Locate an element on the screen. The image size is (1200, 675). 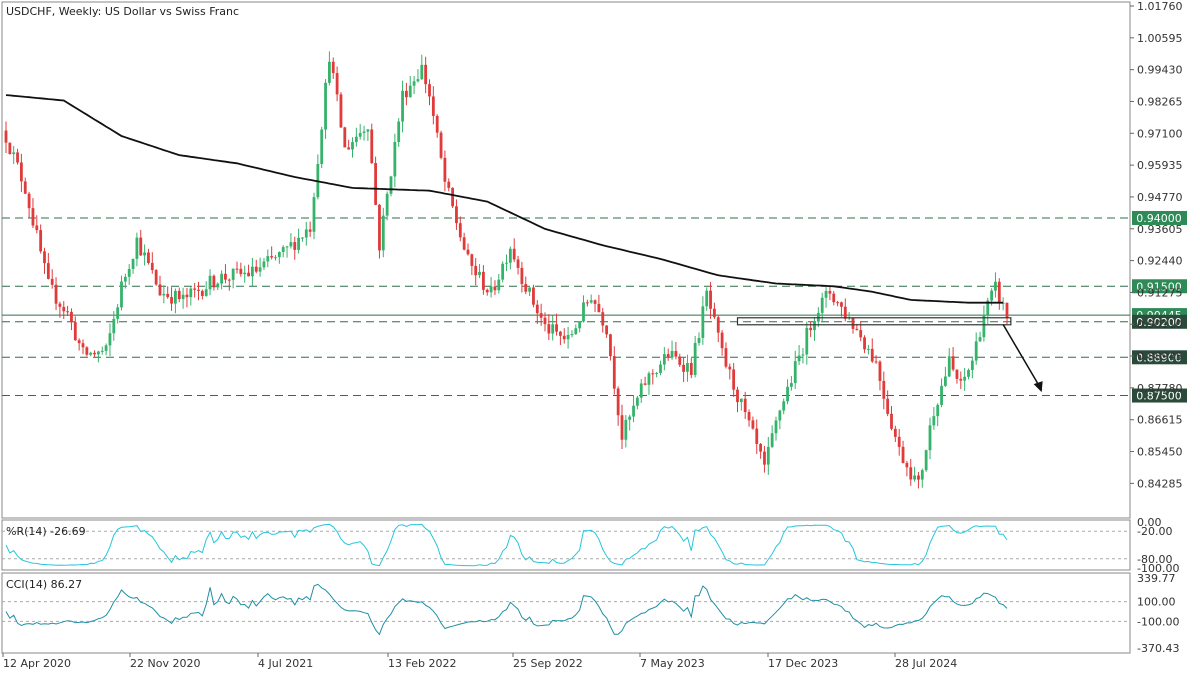
price-tick-label: 1.00595 is located at coordinates (1160, 38).